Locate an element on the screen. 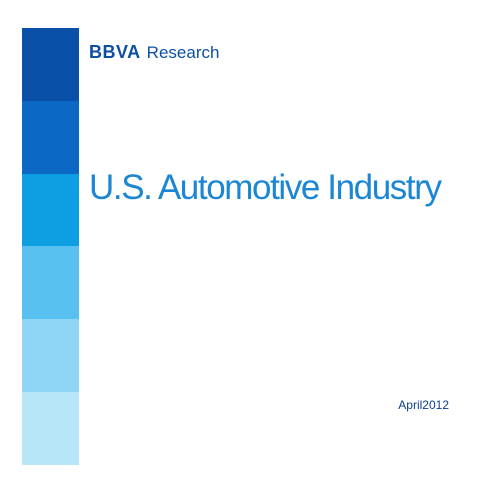 The width and height of the screenshot is (495, 495). logo-brand: BBVA is located at coordinates (115, 52).